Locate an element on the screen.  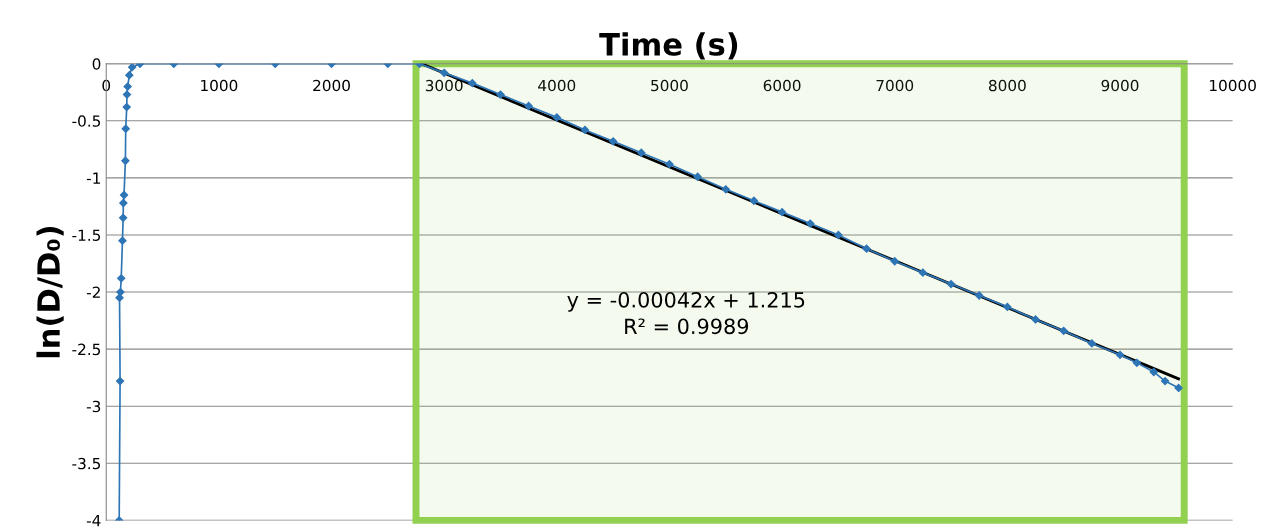
y-tick-label: -1.5 is located at coordinates (86, 235).